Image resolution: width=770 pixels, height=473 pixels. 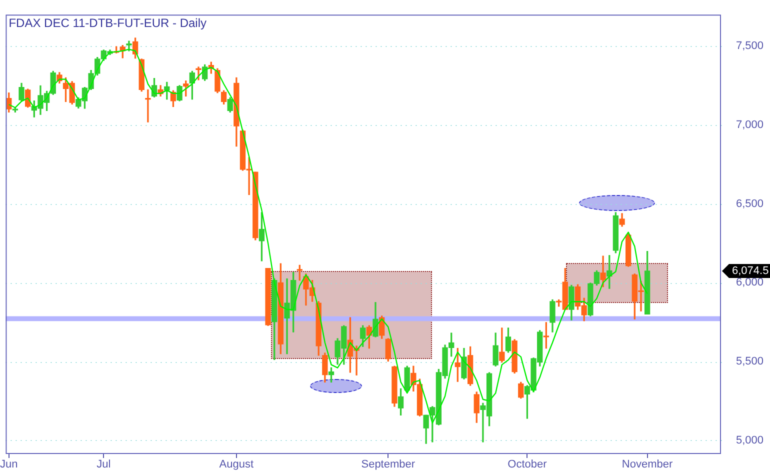 I want to click on x-tick-label: Jul, so click(x=103, y=464).